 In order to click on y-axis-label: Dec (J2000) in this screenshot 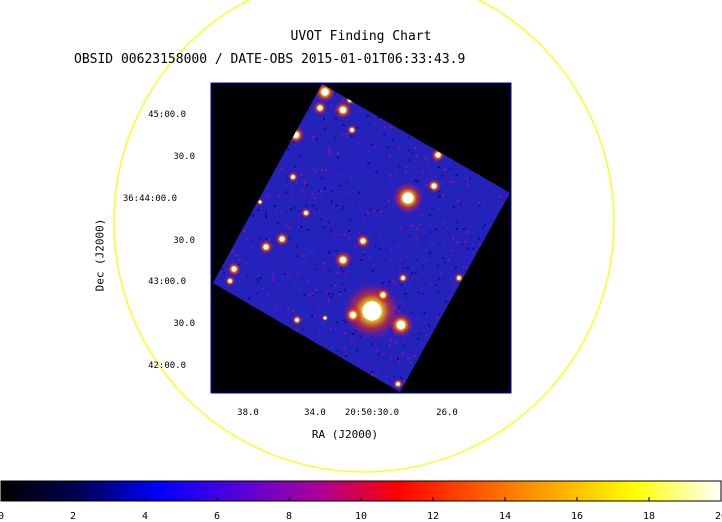, I will do `click(100, 255)`.